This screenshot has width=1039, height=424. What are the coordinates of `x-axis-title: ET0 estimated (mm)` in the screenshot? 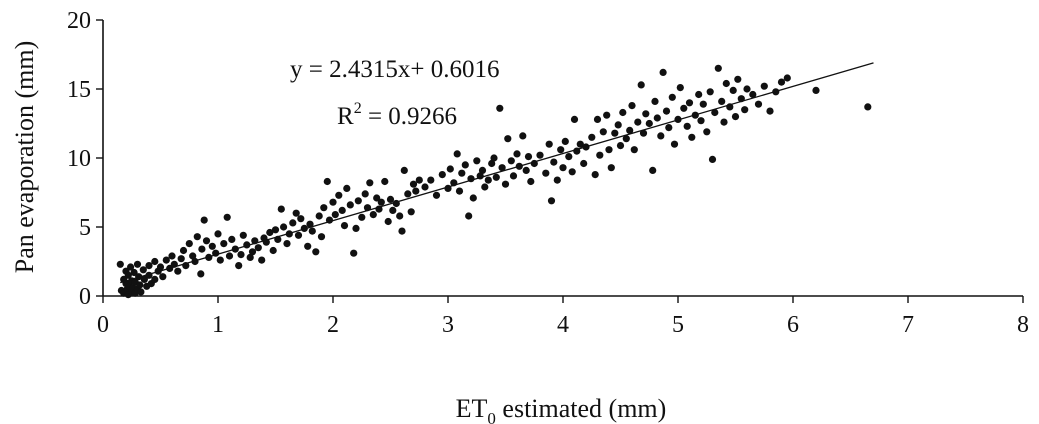 It's located at (561, 409).